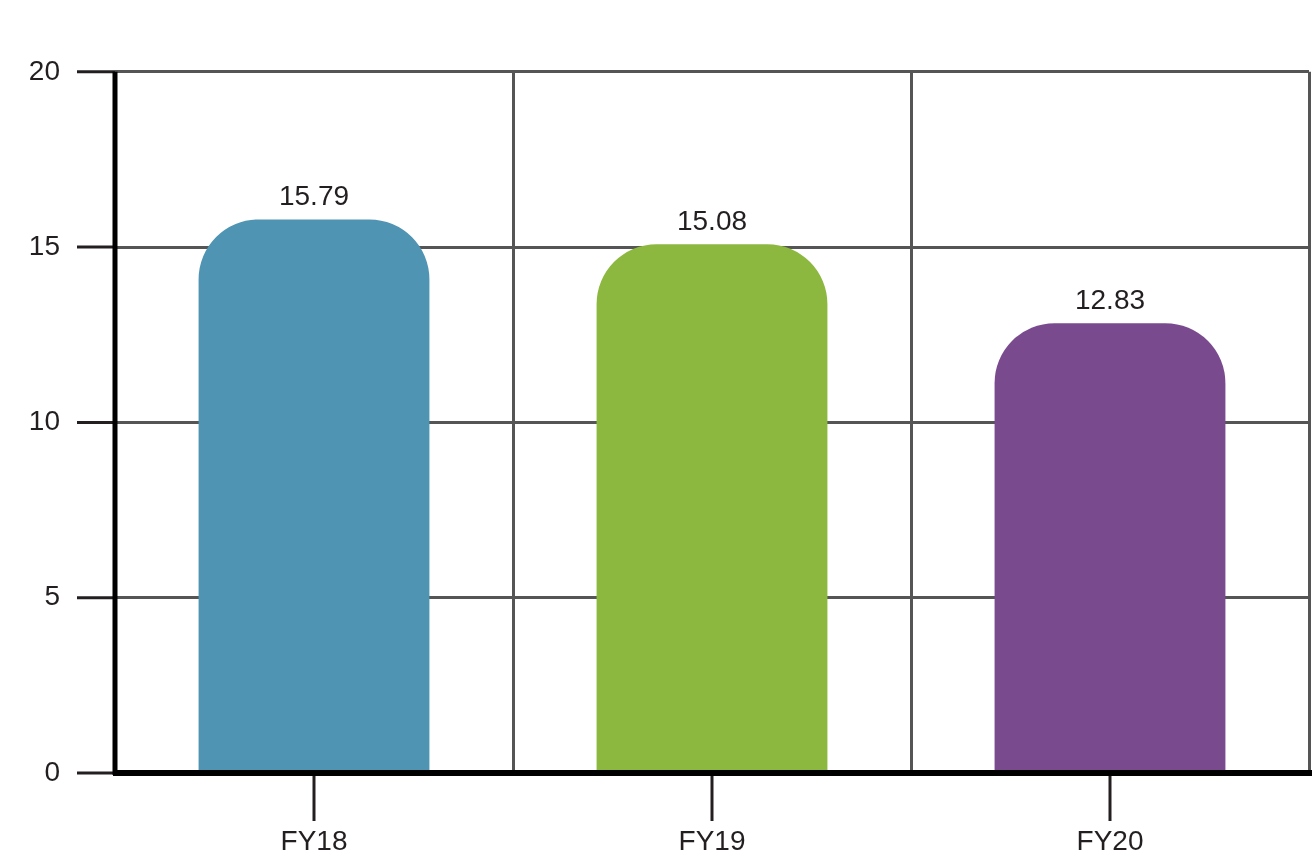 This screenshot has height=865, width=1312. I want to click on y-tick-label: 20, so click(44, 70).